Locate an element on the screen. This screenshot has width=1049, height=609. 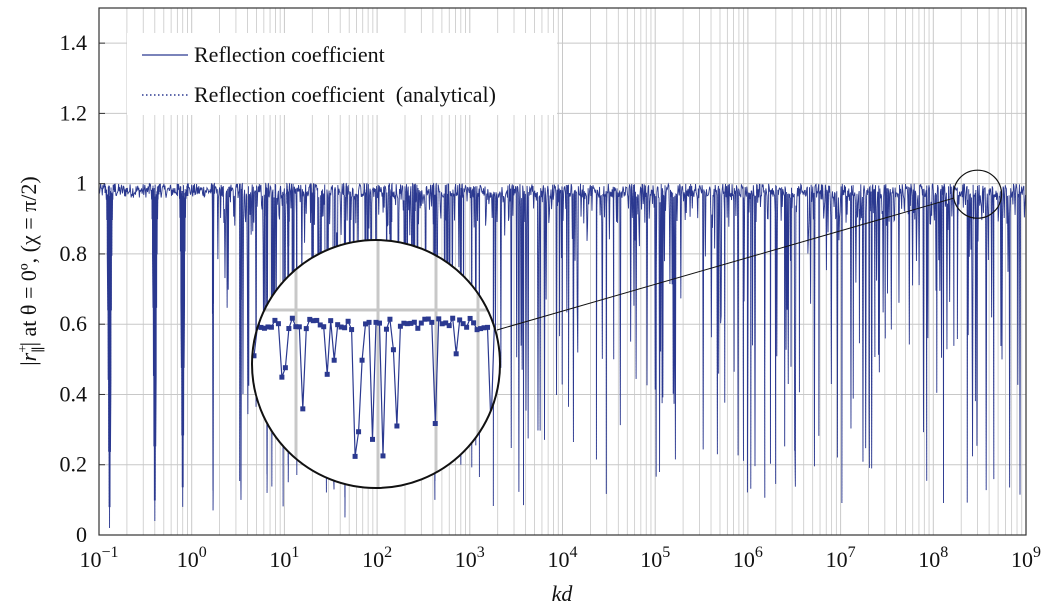
x-tick-label: 10⁹ is located at coordinates (1026, 558).